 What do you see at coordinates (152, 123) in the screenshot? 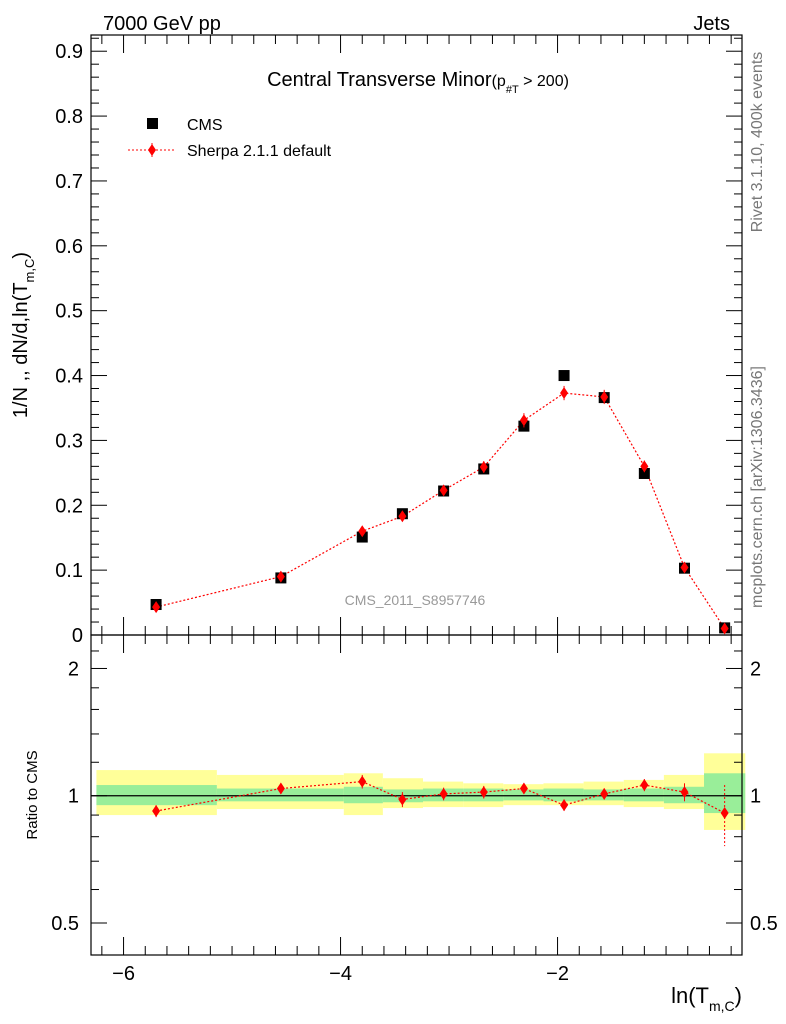
I see `legend-cms-marker` at bounding box center [152, 123].